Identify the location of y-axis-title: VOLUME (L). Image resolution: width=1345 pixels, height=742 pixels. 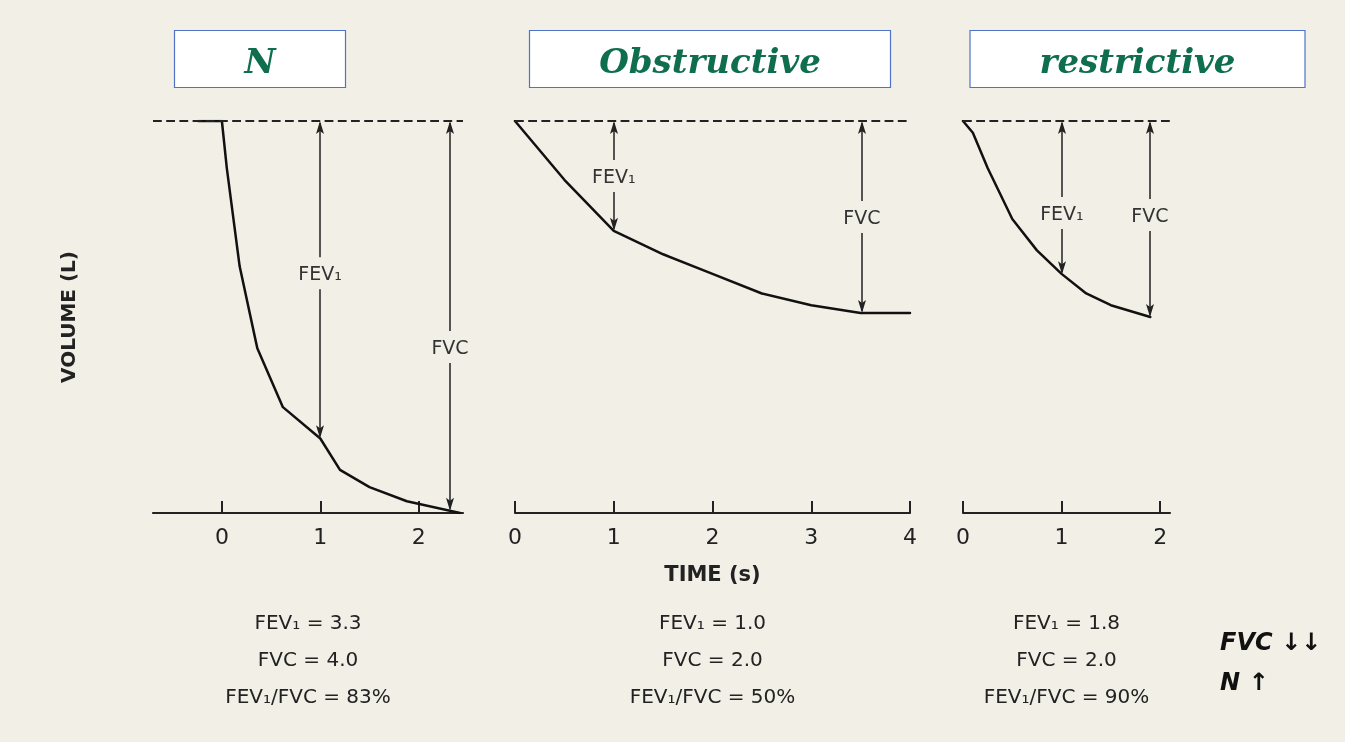
(68, 317).